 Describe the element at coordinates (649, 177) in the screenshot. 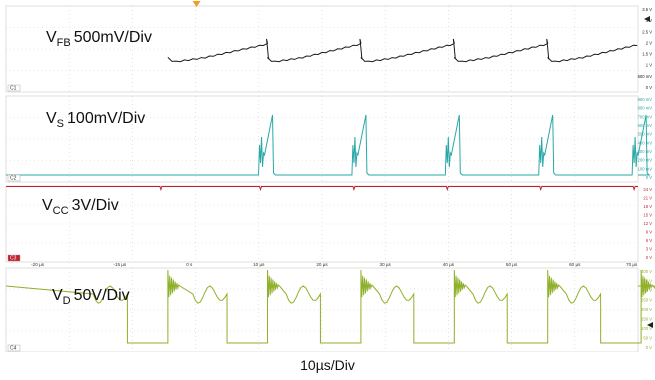

I see `y-tick-c2: 0 V` at that location.